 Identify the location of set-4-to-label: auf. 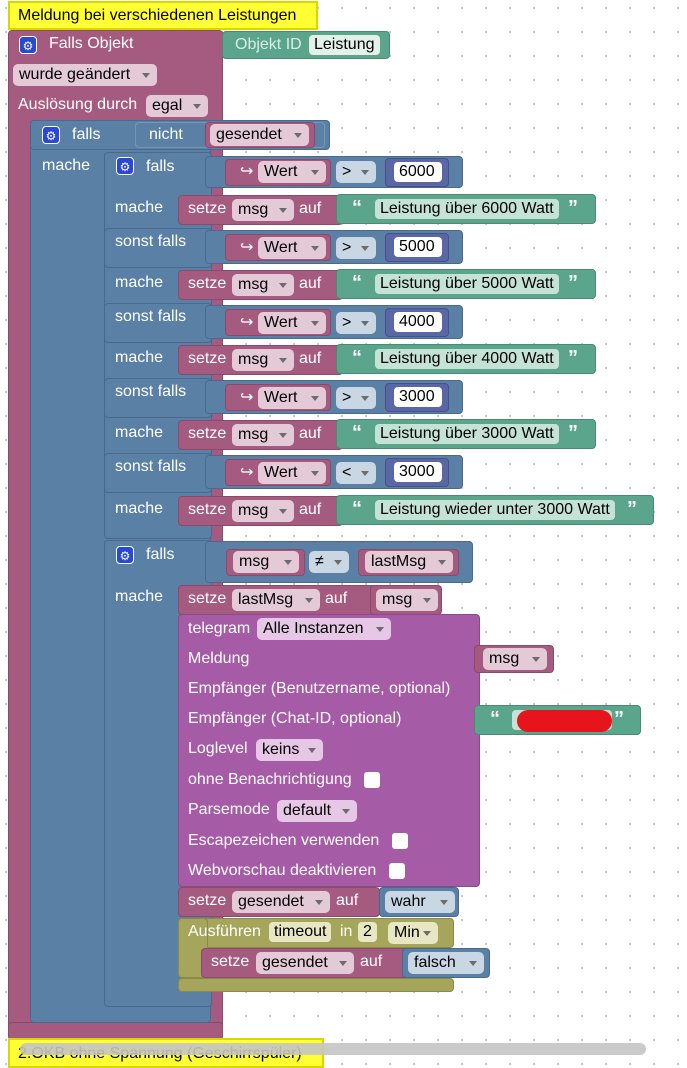
(310, 433).